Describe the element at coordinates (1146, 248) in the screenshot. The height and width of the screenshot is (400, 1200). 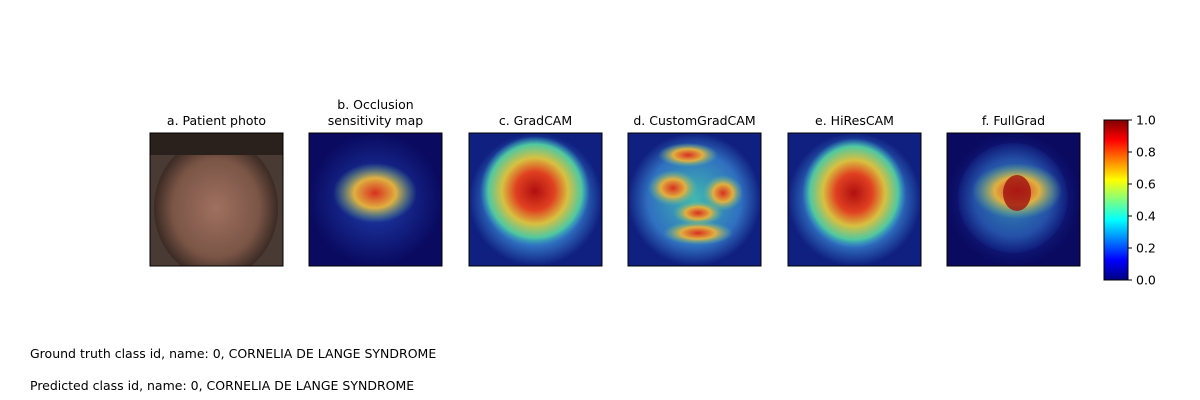
I see `tick-label: 0.2` at that location.